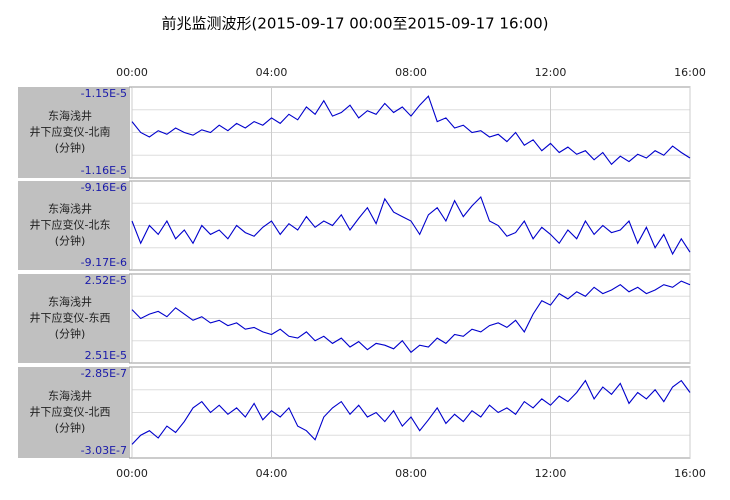 This screenshot has height=500, width=730. I want to click on y-tick-label: -9.17E-6, so click(104, 262).